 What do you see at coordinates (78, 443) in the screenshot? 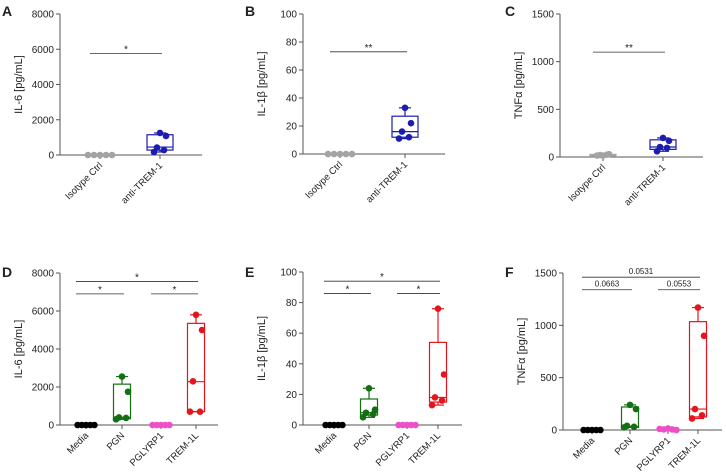
I see `x-tick-label: Media` at bounding box center [78, 443].